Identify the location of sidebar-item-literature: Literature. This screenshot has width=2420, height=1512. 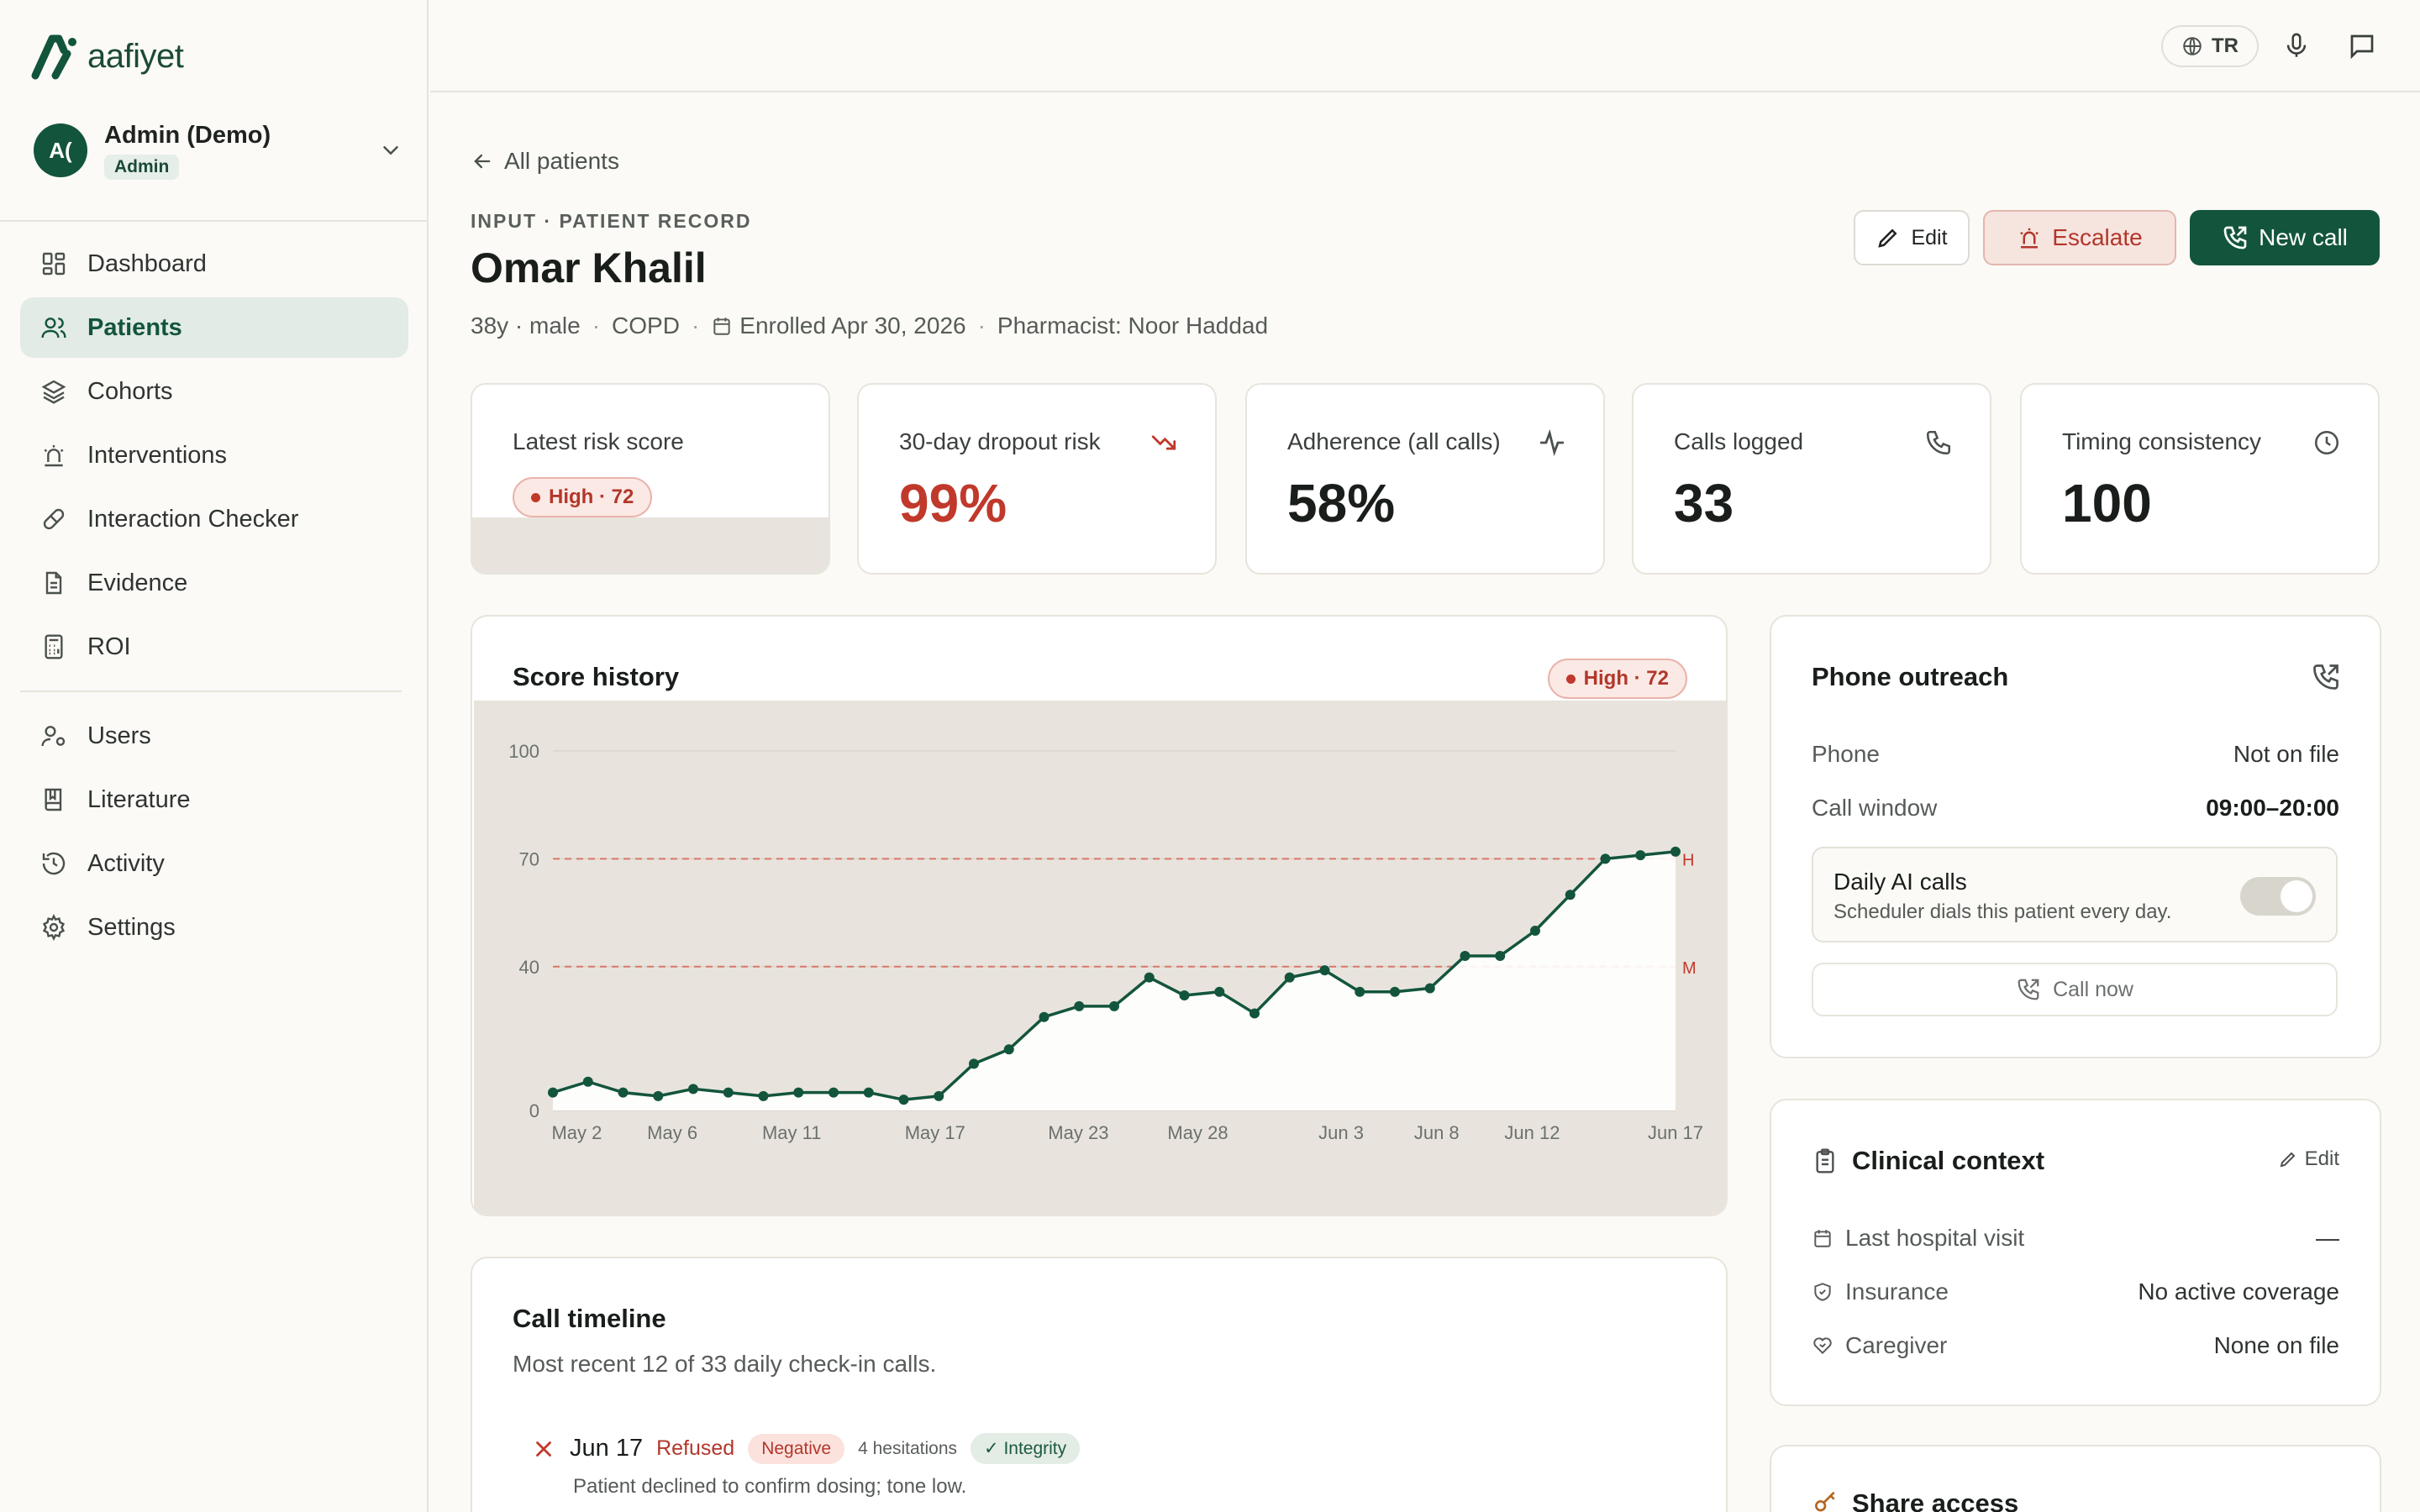
(214, 799).